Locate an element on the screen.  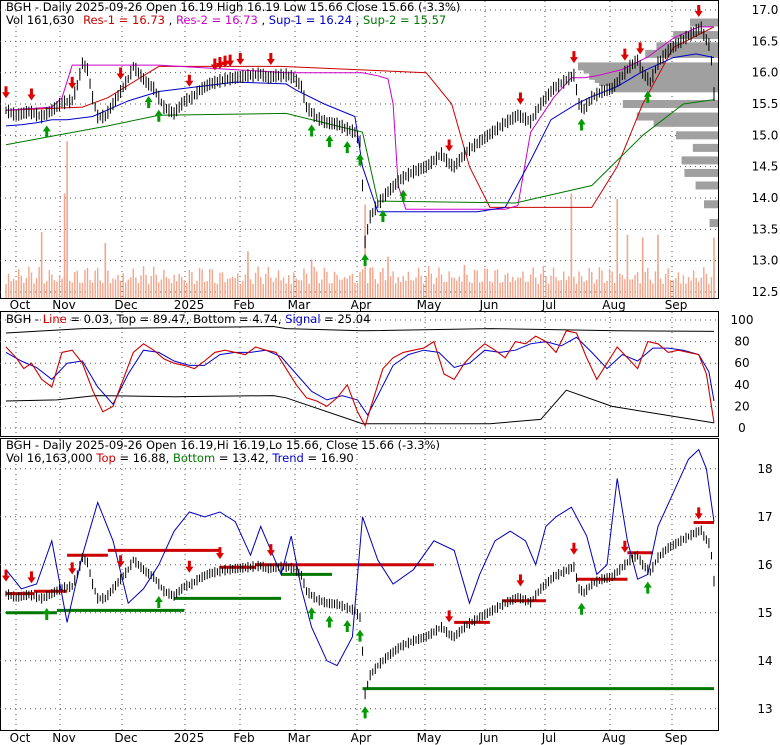
osc-tick-label: 40 is located at coordinates (741, 385).